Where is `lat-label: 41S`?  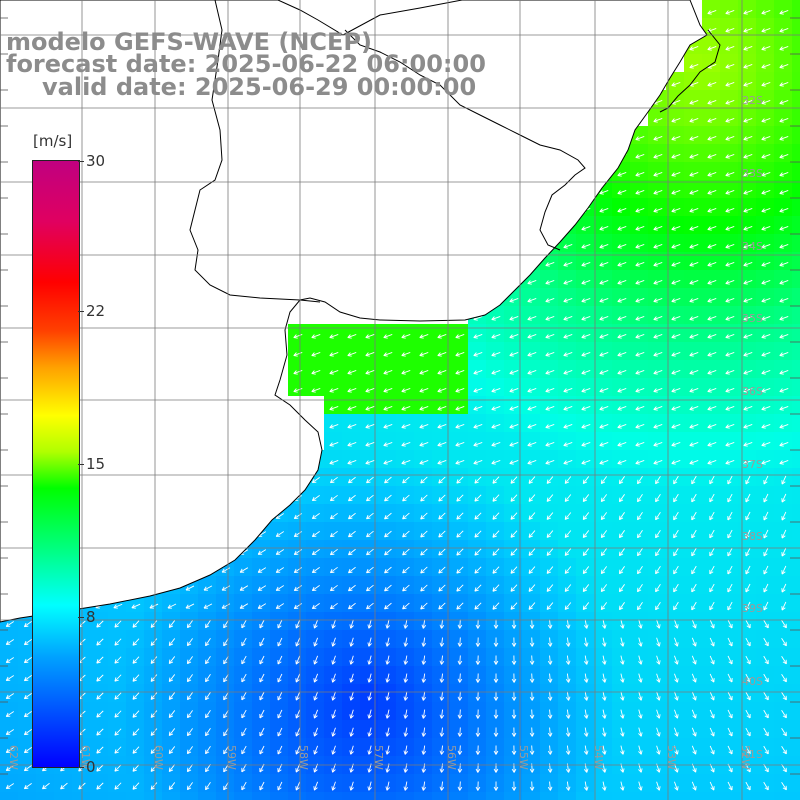
lat-label: 41S is located at coordinates (752, 754).